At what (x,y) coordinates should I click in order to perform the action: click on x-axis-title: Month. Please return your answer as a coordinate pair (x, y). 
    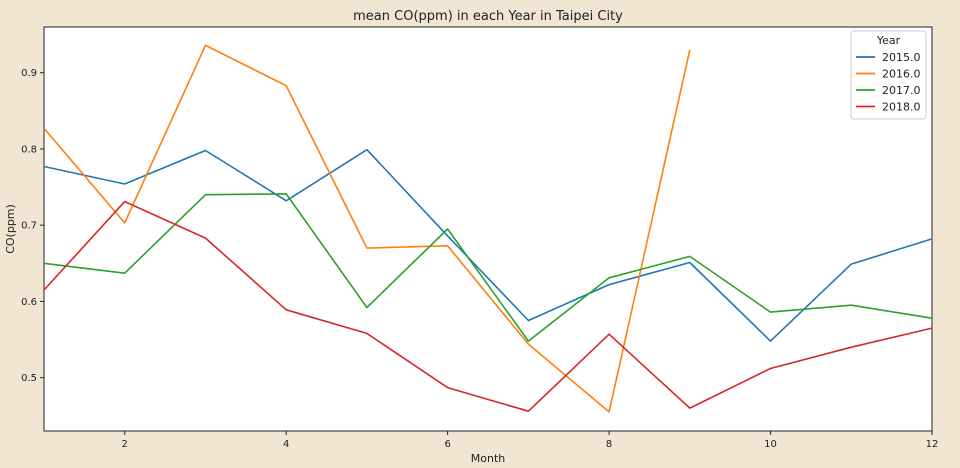
    Looking at the image, I should click on (488, 458).